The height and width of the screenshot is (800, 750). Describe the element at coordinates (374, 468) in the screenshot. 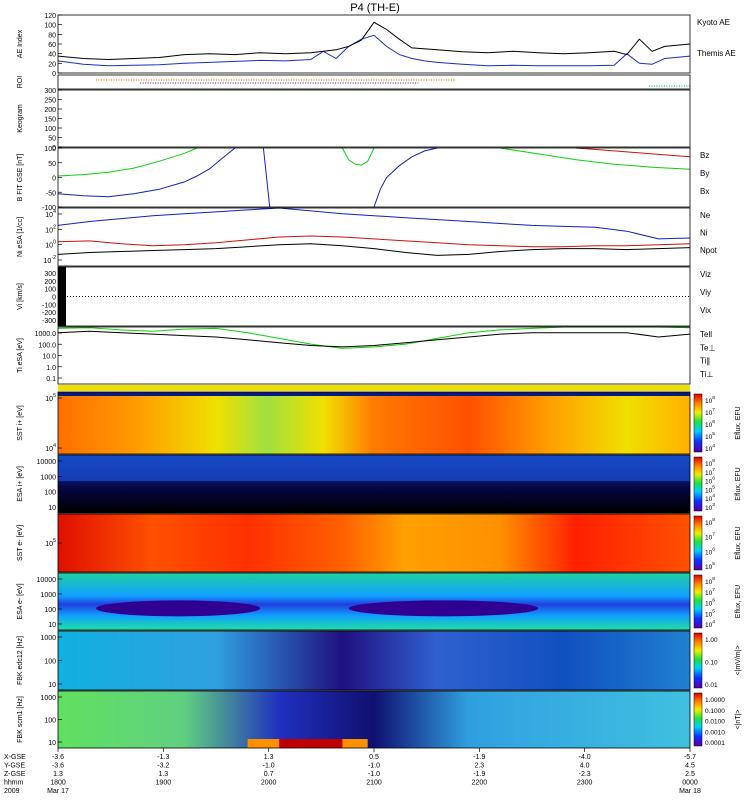

I see `upper-band` at that location.